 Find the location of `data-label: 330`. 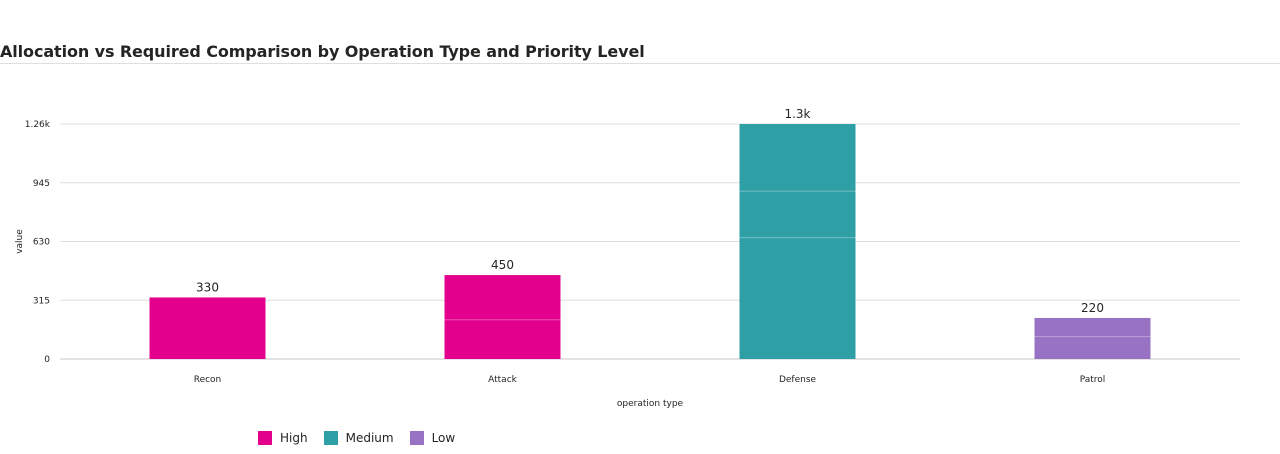

data-label: 330 is located at coordinates (207, 287).